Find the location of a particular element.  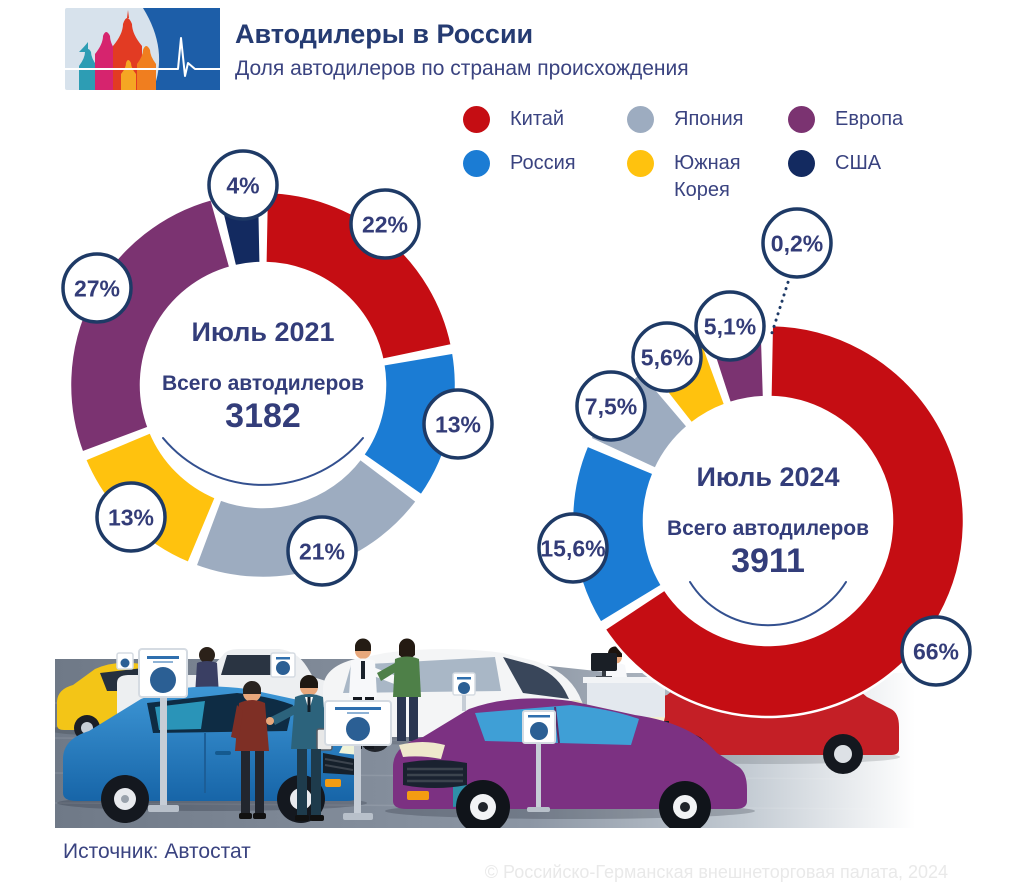

legend-item-china: Китай is located at coordinates (545, 128).